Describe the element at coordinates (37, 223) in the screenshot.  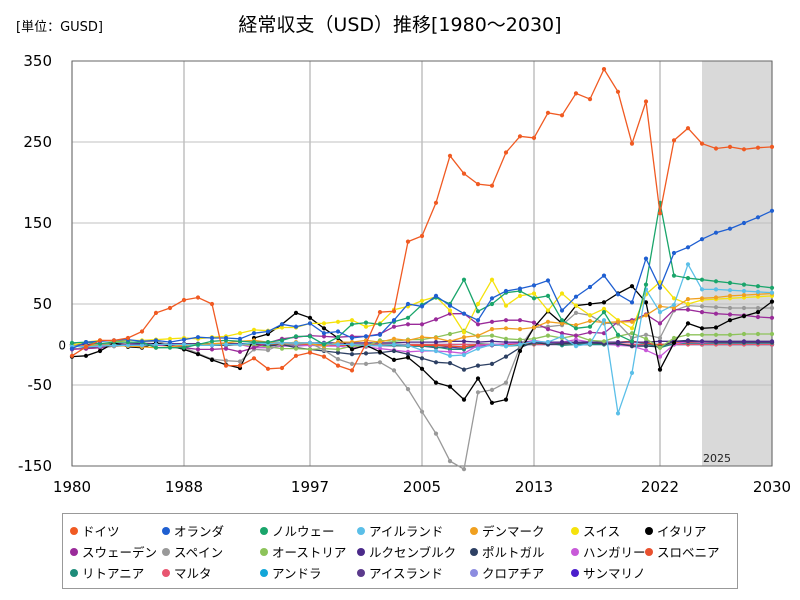
I see `y-tick-label: 150` at that location.